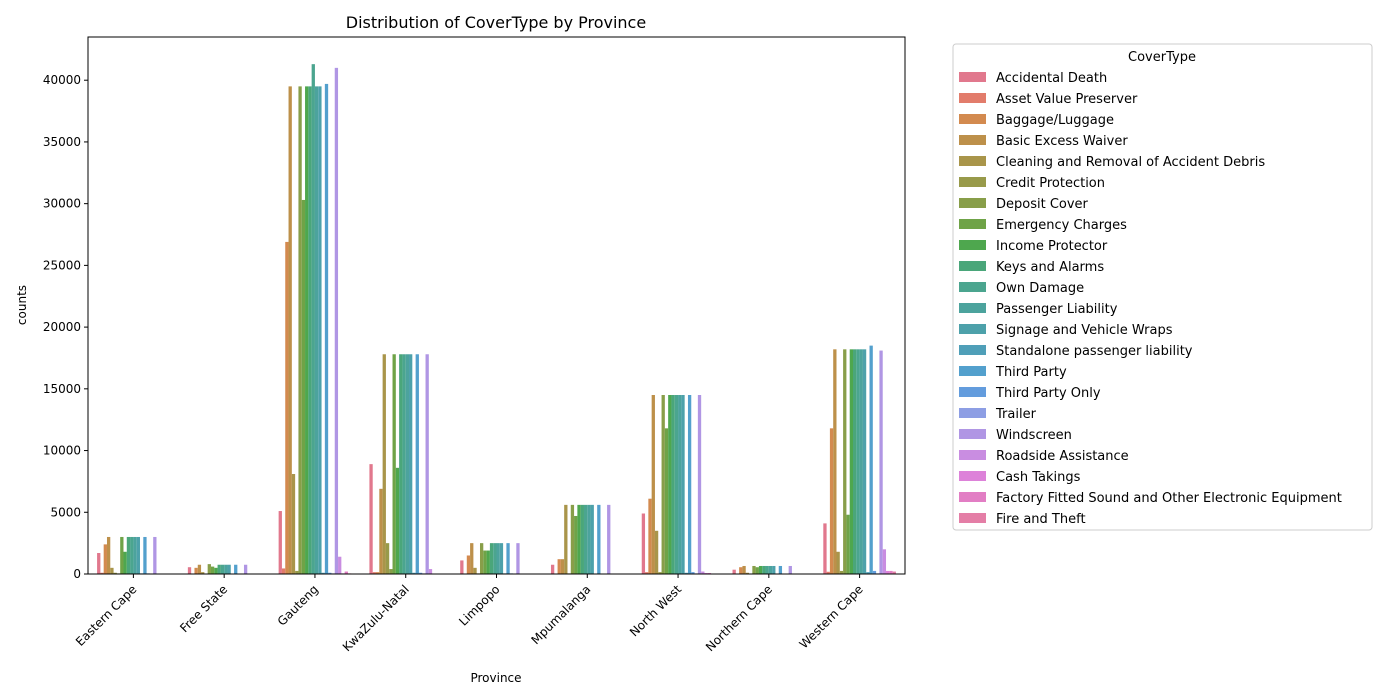 Image resolution: width=1400 pixels, height=700 pixels. I want to click on x-tick-label: Free State, so click(203, 608).